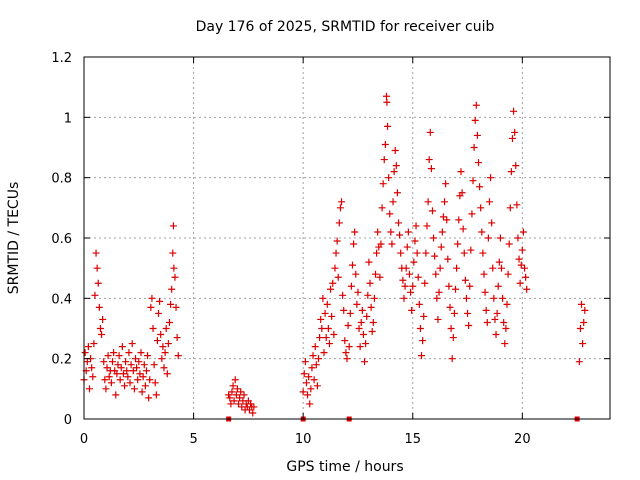  I want to click on x-tick-label: 5, so click(193, 439).